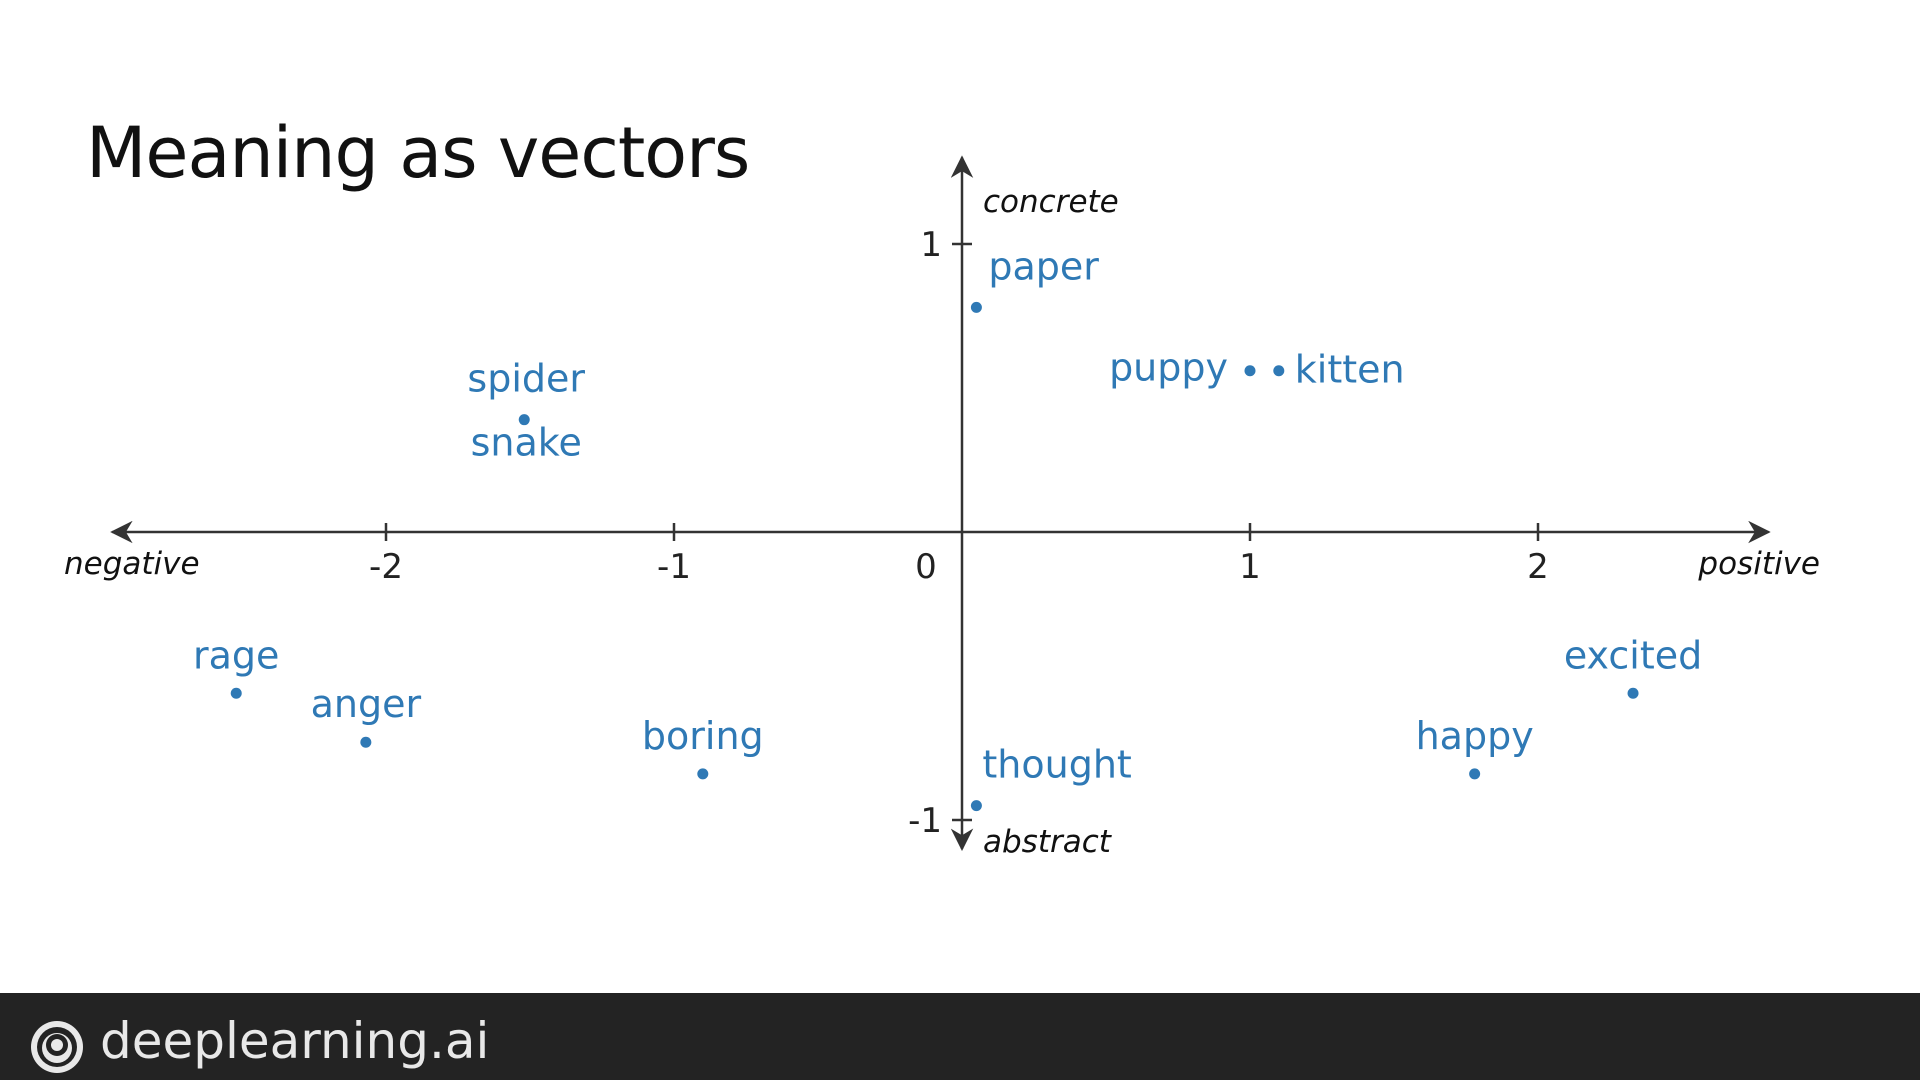  I want to click on data-point-boring, so click(703, 774).